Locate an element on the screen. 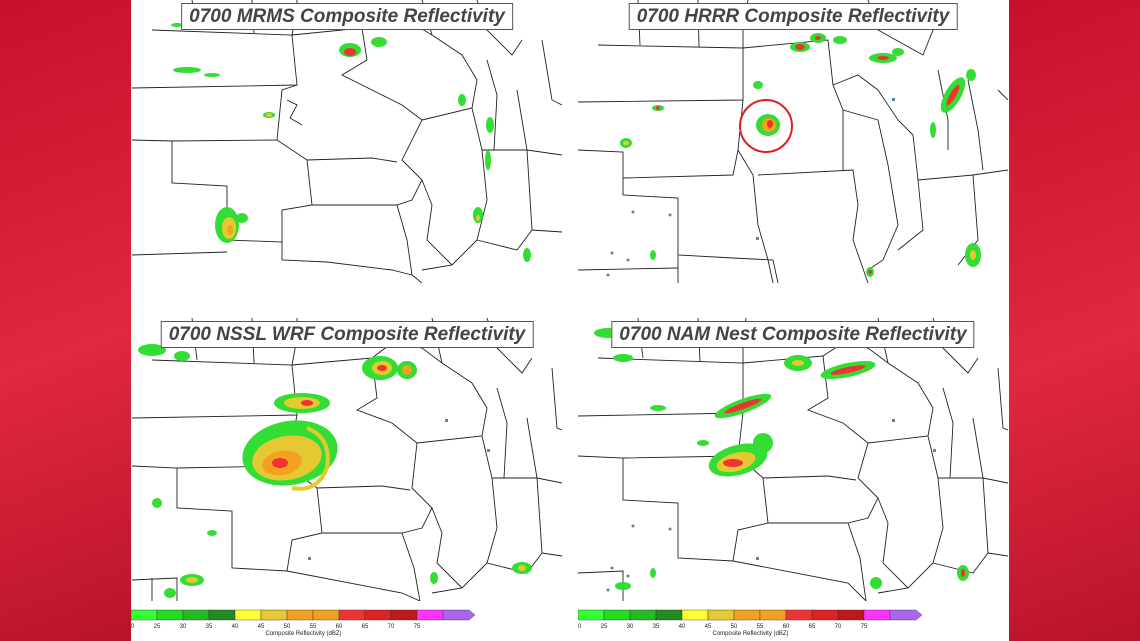 The width and height of the screenshot is (1140, 641). background-left is located at coordinates (65, 320).